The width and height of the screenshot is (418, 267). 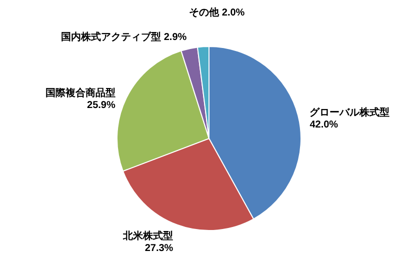 I want to click on slice-label: その他 2.0%, so click(x=217, y=12).